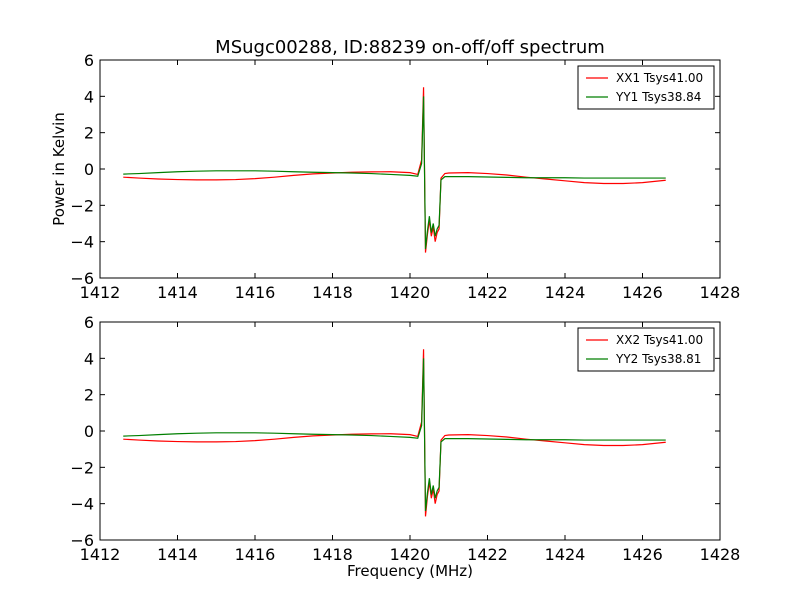  Describe the element at coordinates (659, 340) in the screenshot. I see `legend-label: XX2 Tsys41.00` at that location.